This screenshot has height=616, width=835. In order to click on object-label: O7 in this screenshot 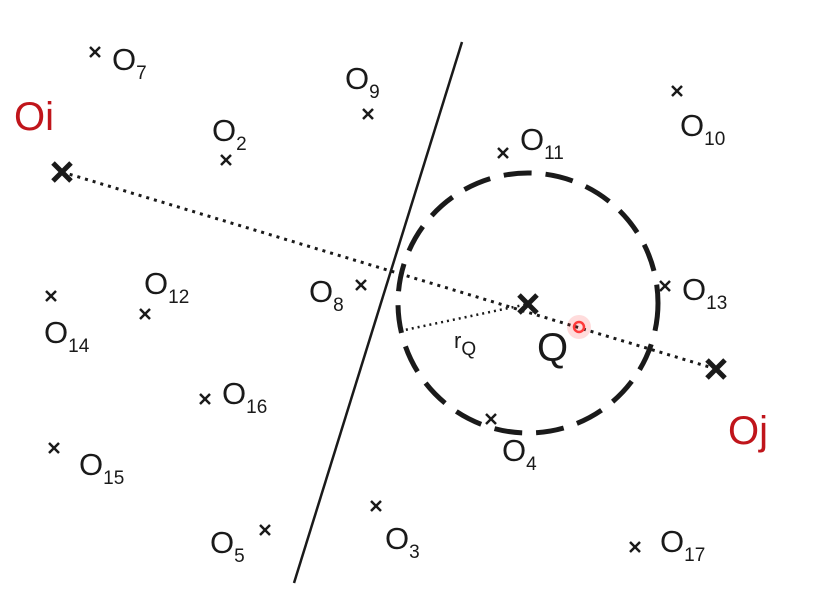, I will do `click(129, 63)`.